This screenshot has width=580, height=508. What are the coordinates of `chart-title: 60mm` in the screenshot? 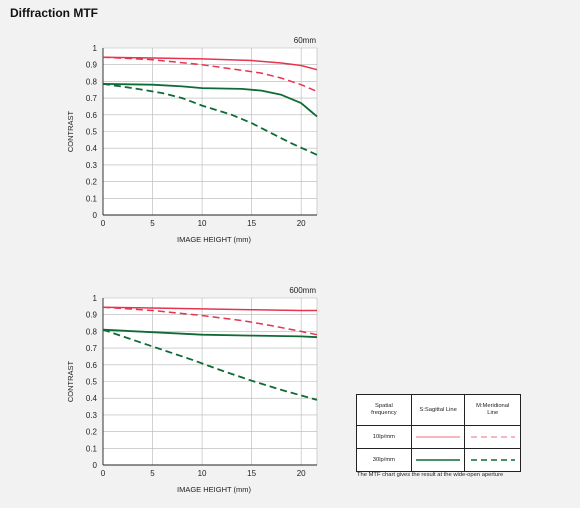 It's located at (305, 40).